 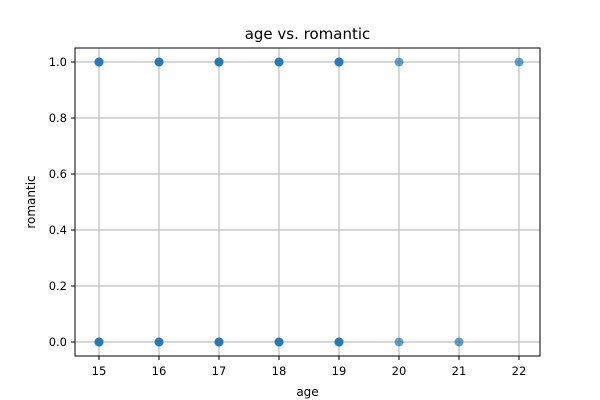 What do you see at coordinates (99, 371) in the screenshot?
I see `x-tick-label: 15` at bounding box center [99, 371].